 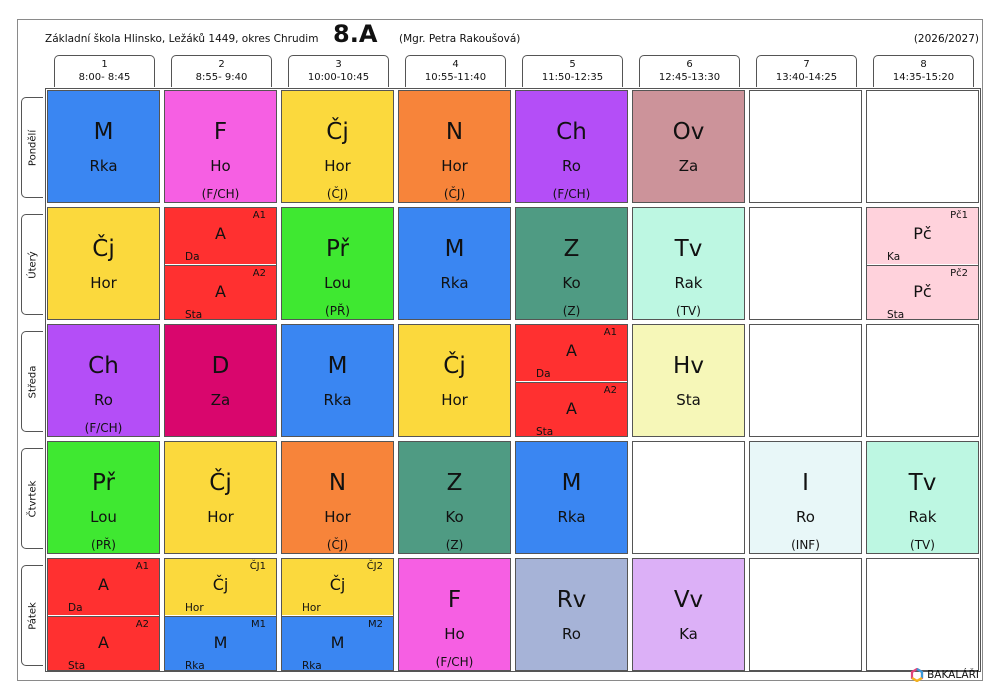 I want to click on room-label: (TV), so click(x=688, y=311).